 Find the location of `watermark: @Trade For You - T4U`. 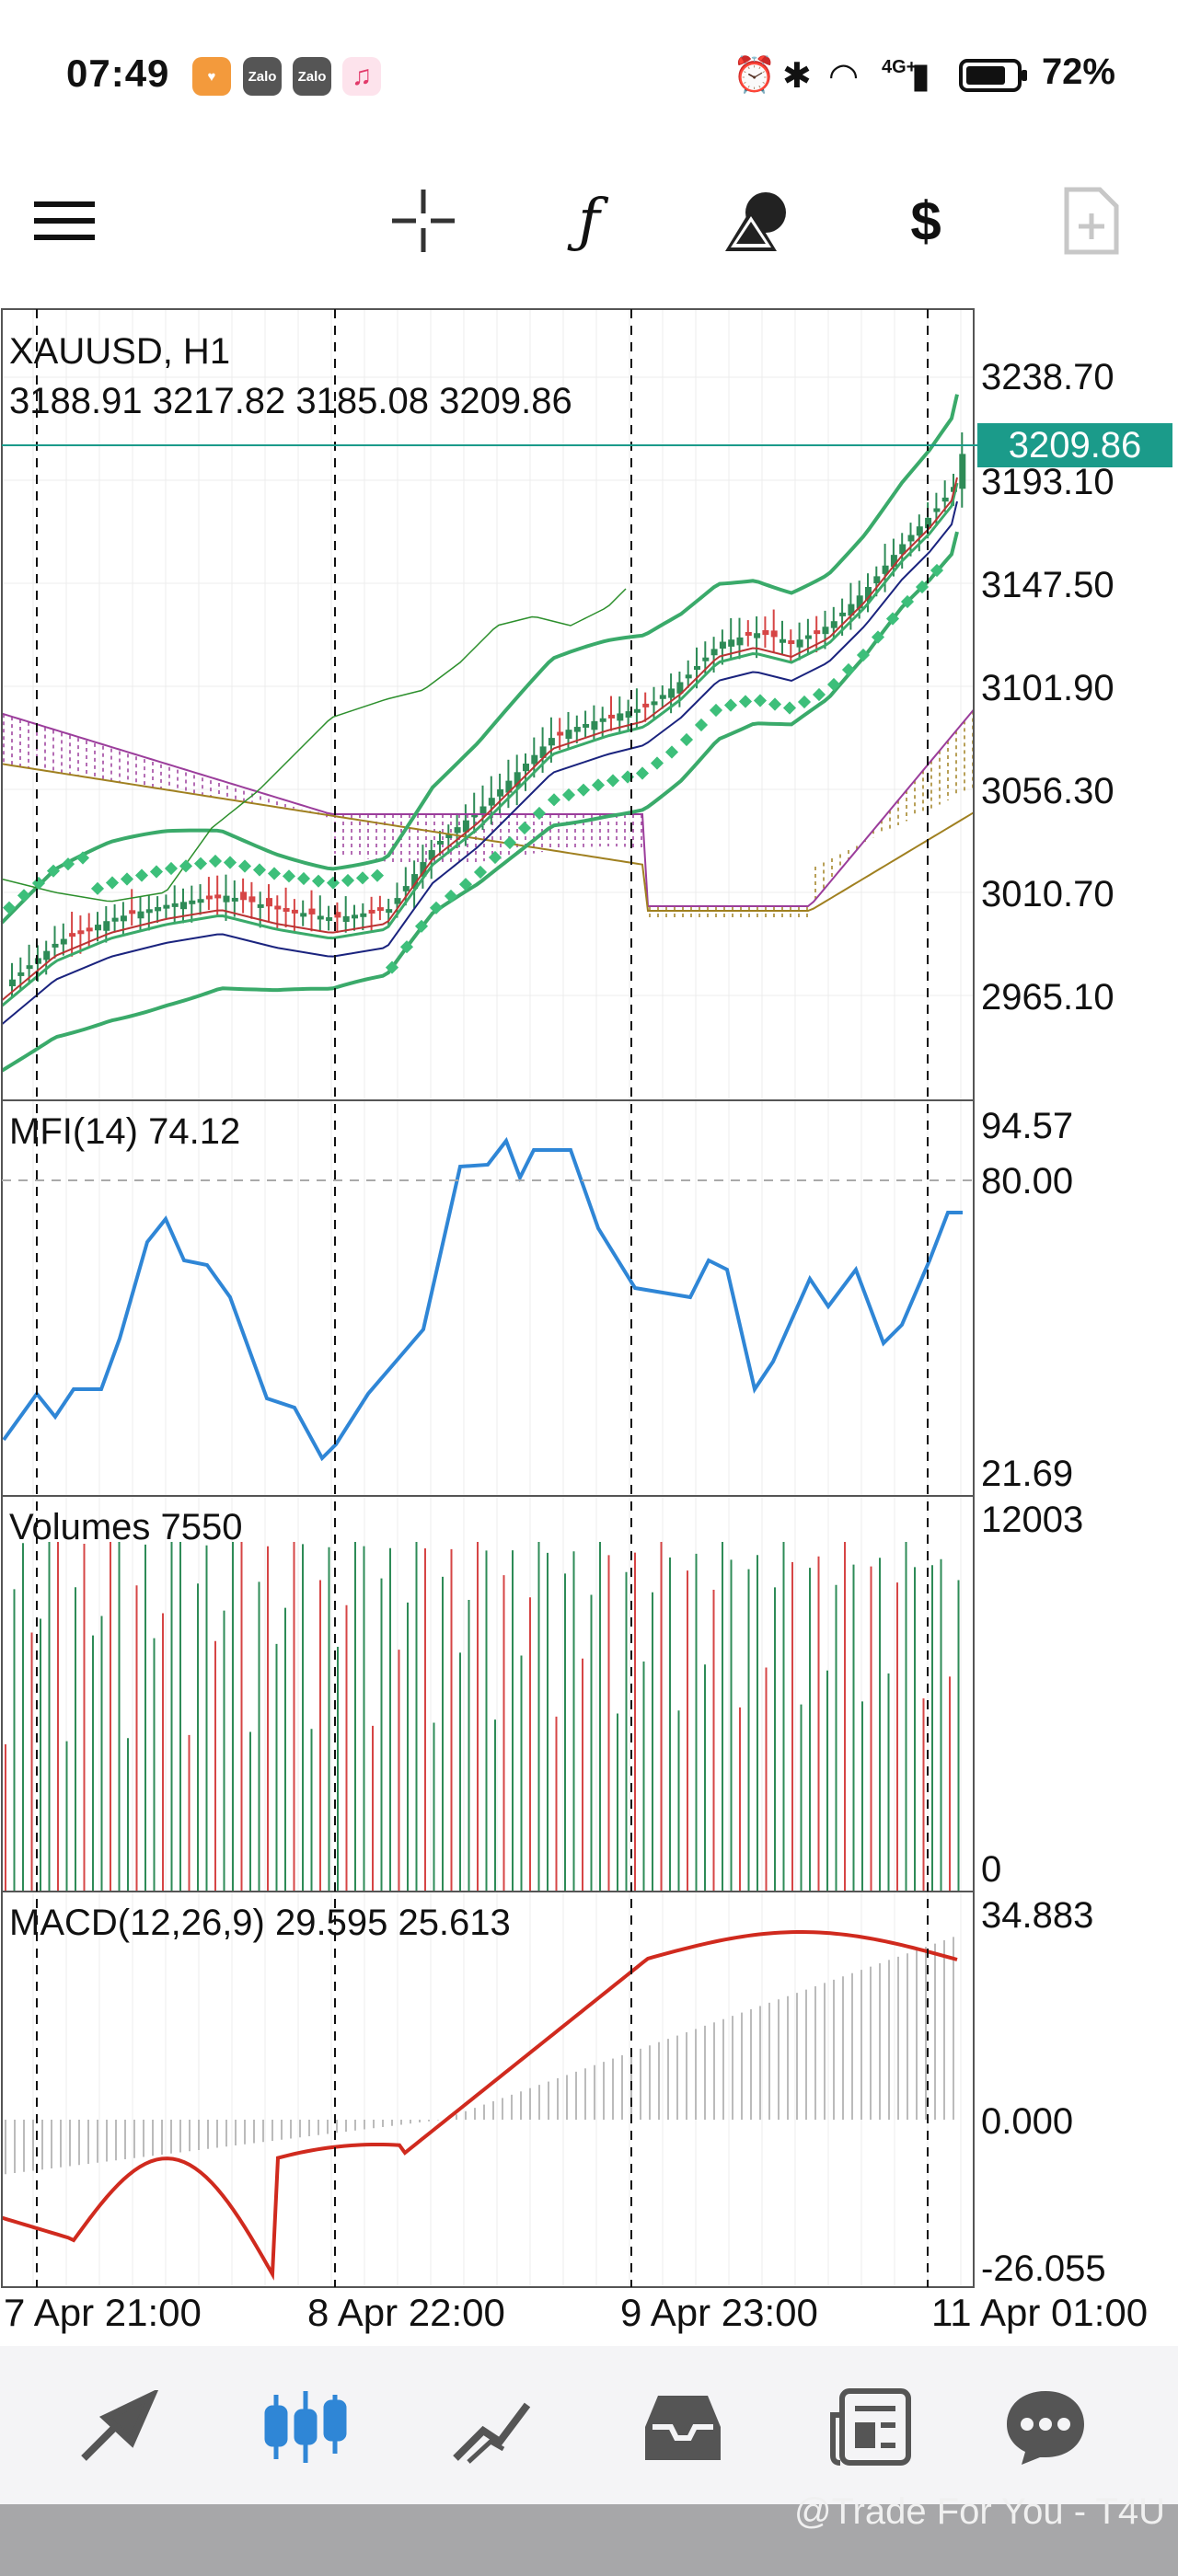

watermark: @Trade For You - T4U is located at coordinates (979, 2511).